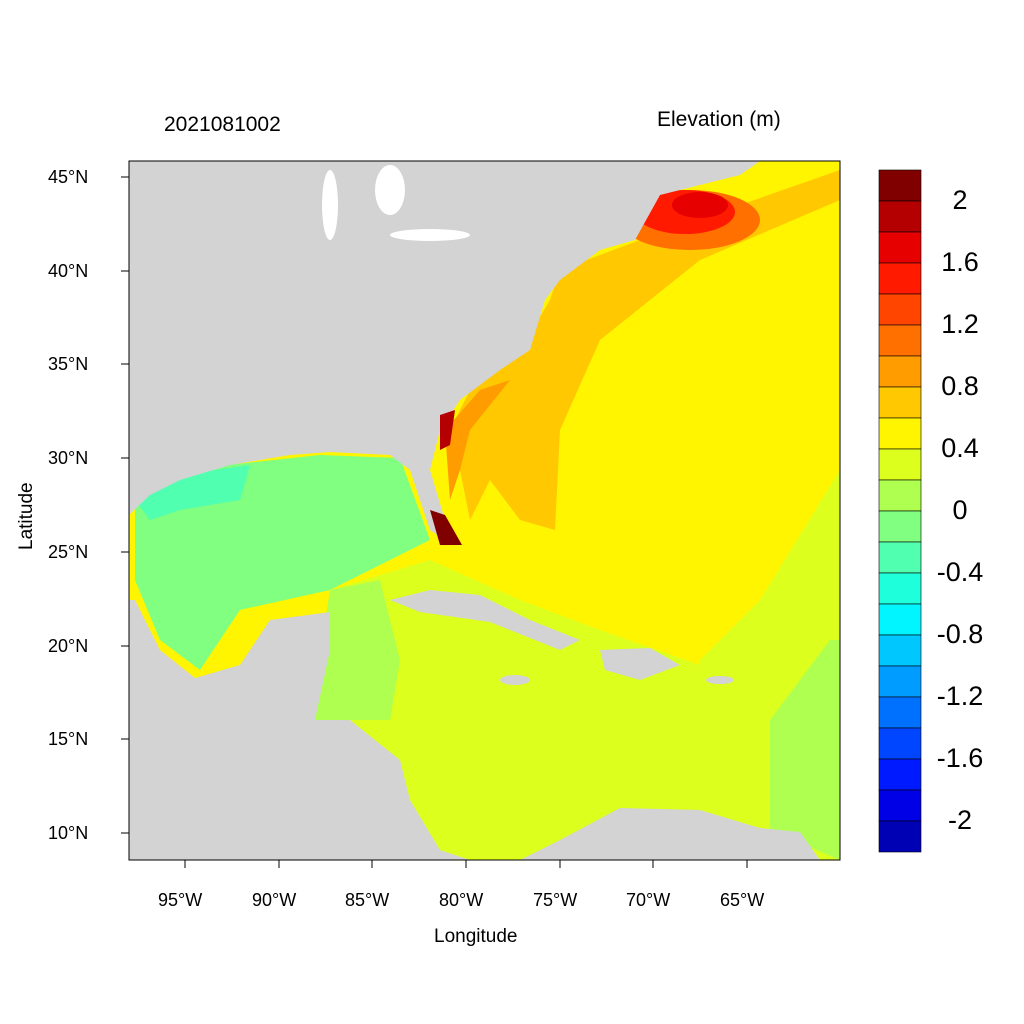 The width and height of the screenshot is (1024, 1024). I want to click on x-tick-label: 95°W, so click(180, 900).